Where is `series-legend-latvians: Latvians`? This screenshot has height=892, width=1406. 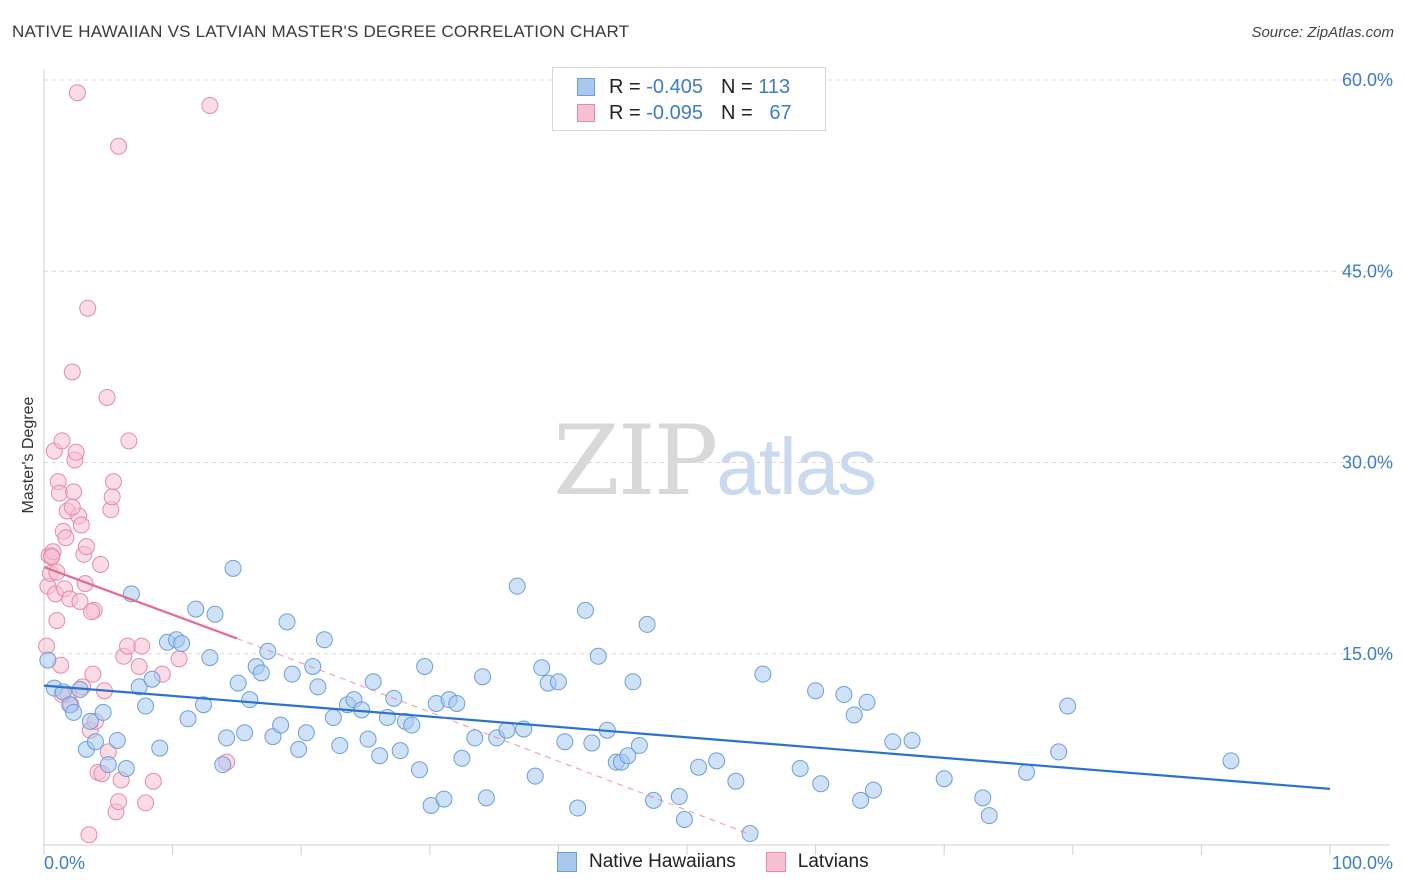 series-legend-latvians: Latvians is located at coordinates (817, 862).